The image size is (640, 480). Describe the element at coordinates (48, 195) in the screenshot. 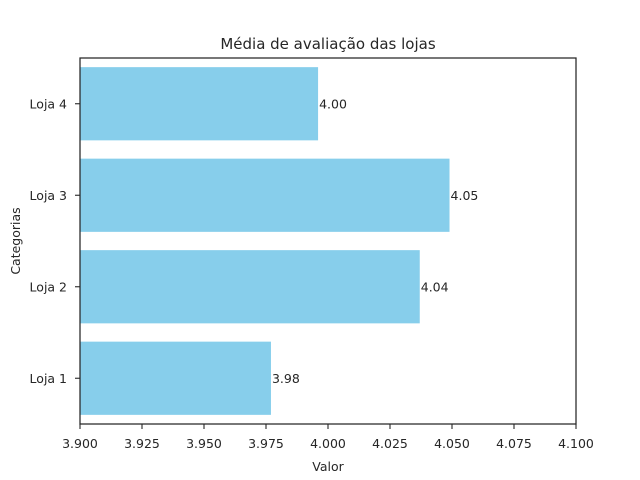

I see `y-tick-label: Loja 3` at that location.